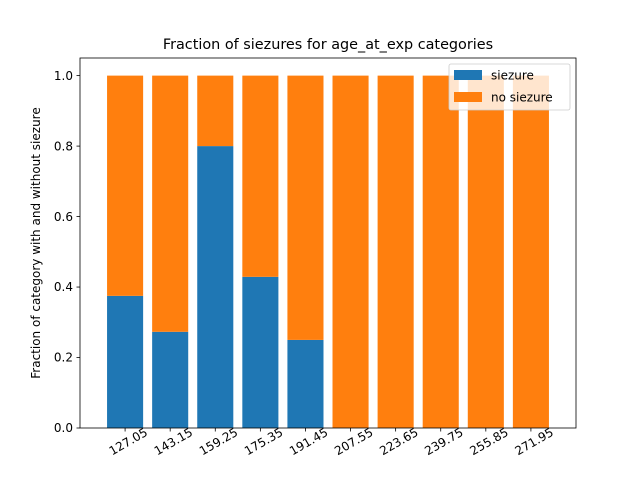  I want to click on x-tick-label: 175.35, so click(263, 441).